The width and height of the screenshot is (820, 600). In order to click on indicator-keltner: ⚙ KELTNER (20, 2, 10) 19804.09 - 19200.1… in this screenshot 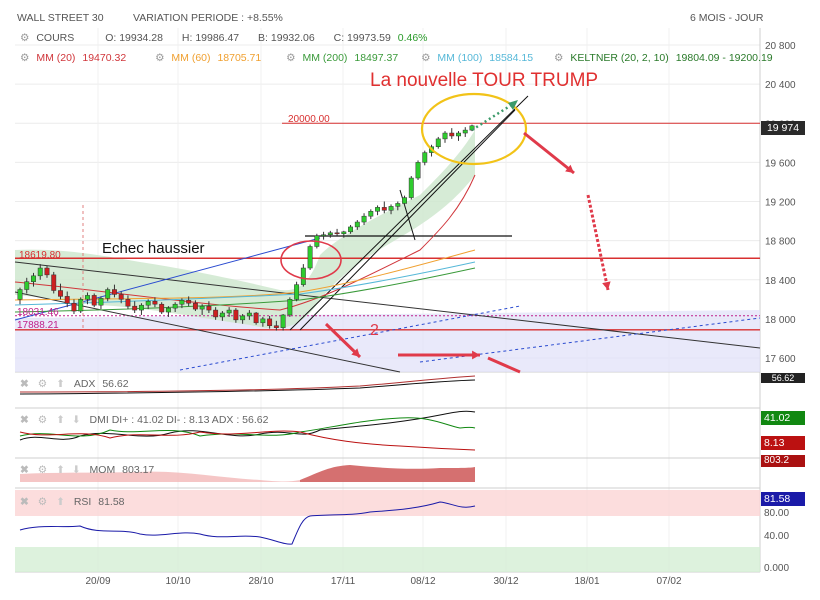, I will do `click(663, 58)`.